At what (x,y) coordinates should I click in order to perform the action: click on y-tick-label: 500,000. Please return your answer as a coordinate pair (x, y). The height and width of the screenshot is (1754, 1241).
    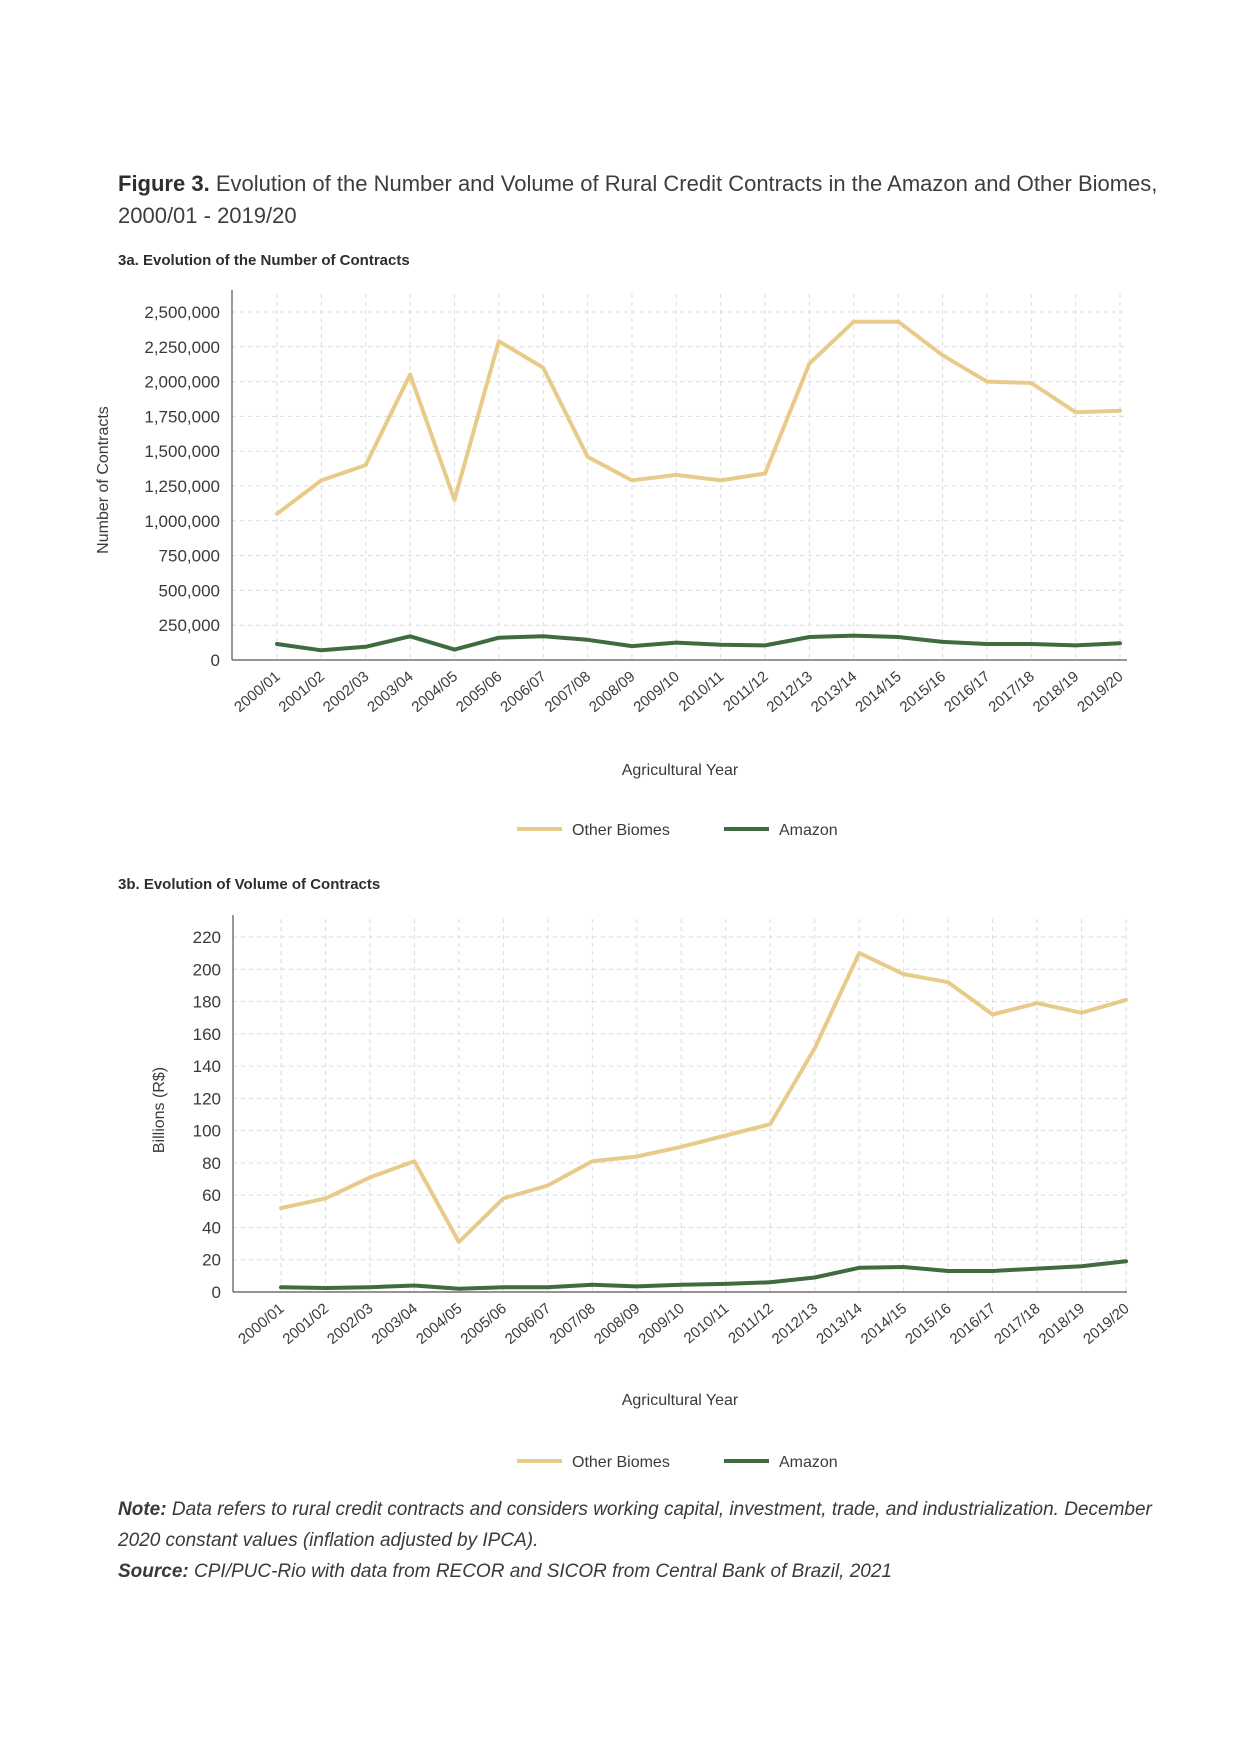
    Looking at the image, I should click on (189, 590).